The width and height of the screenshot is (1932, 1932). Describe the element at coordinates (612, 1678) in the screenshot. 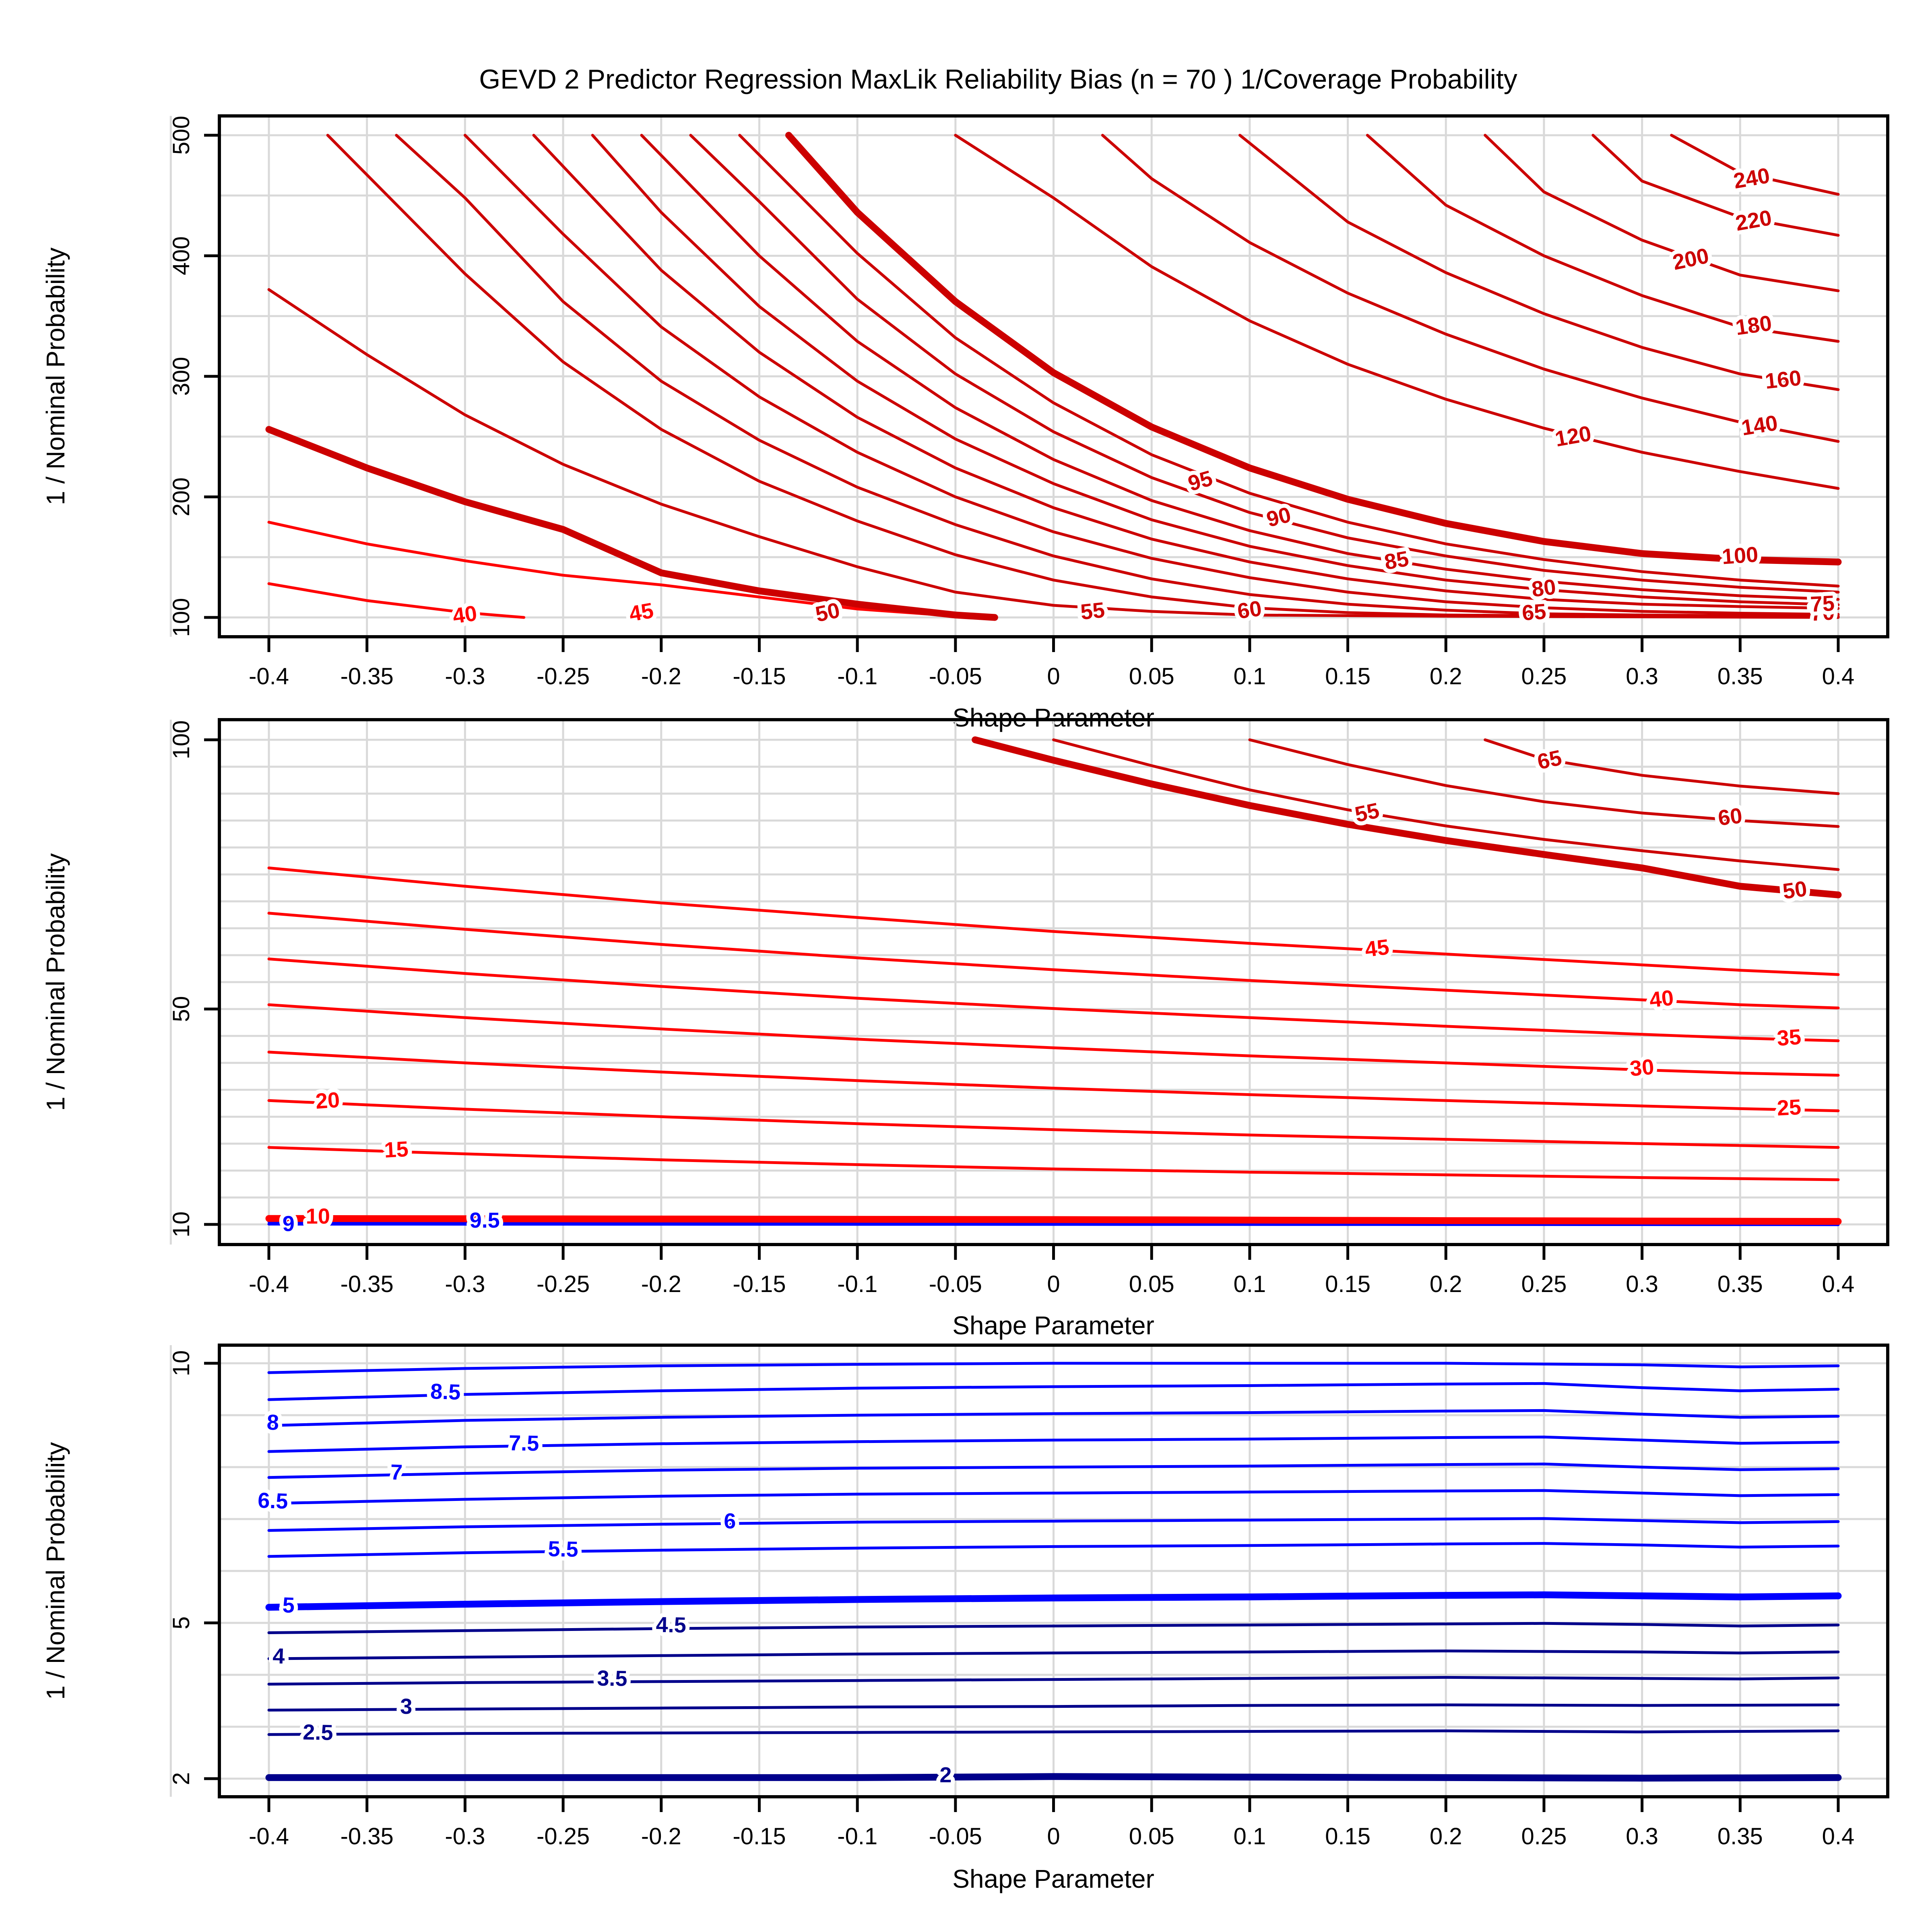

I see `contour-label-3.5: 3.5` at that location.